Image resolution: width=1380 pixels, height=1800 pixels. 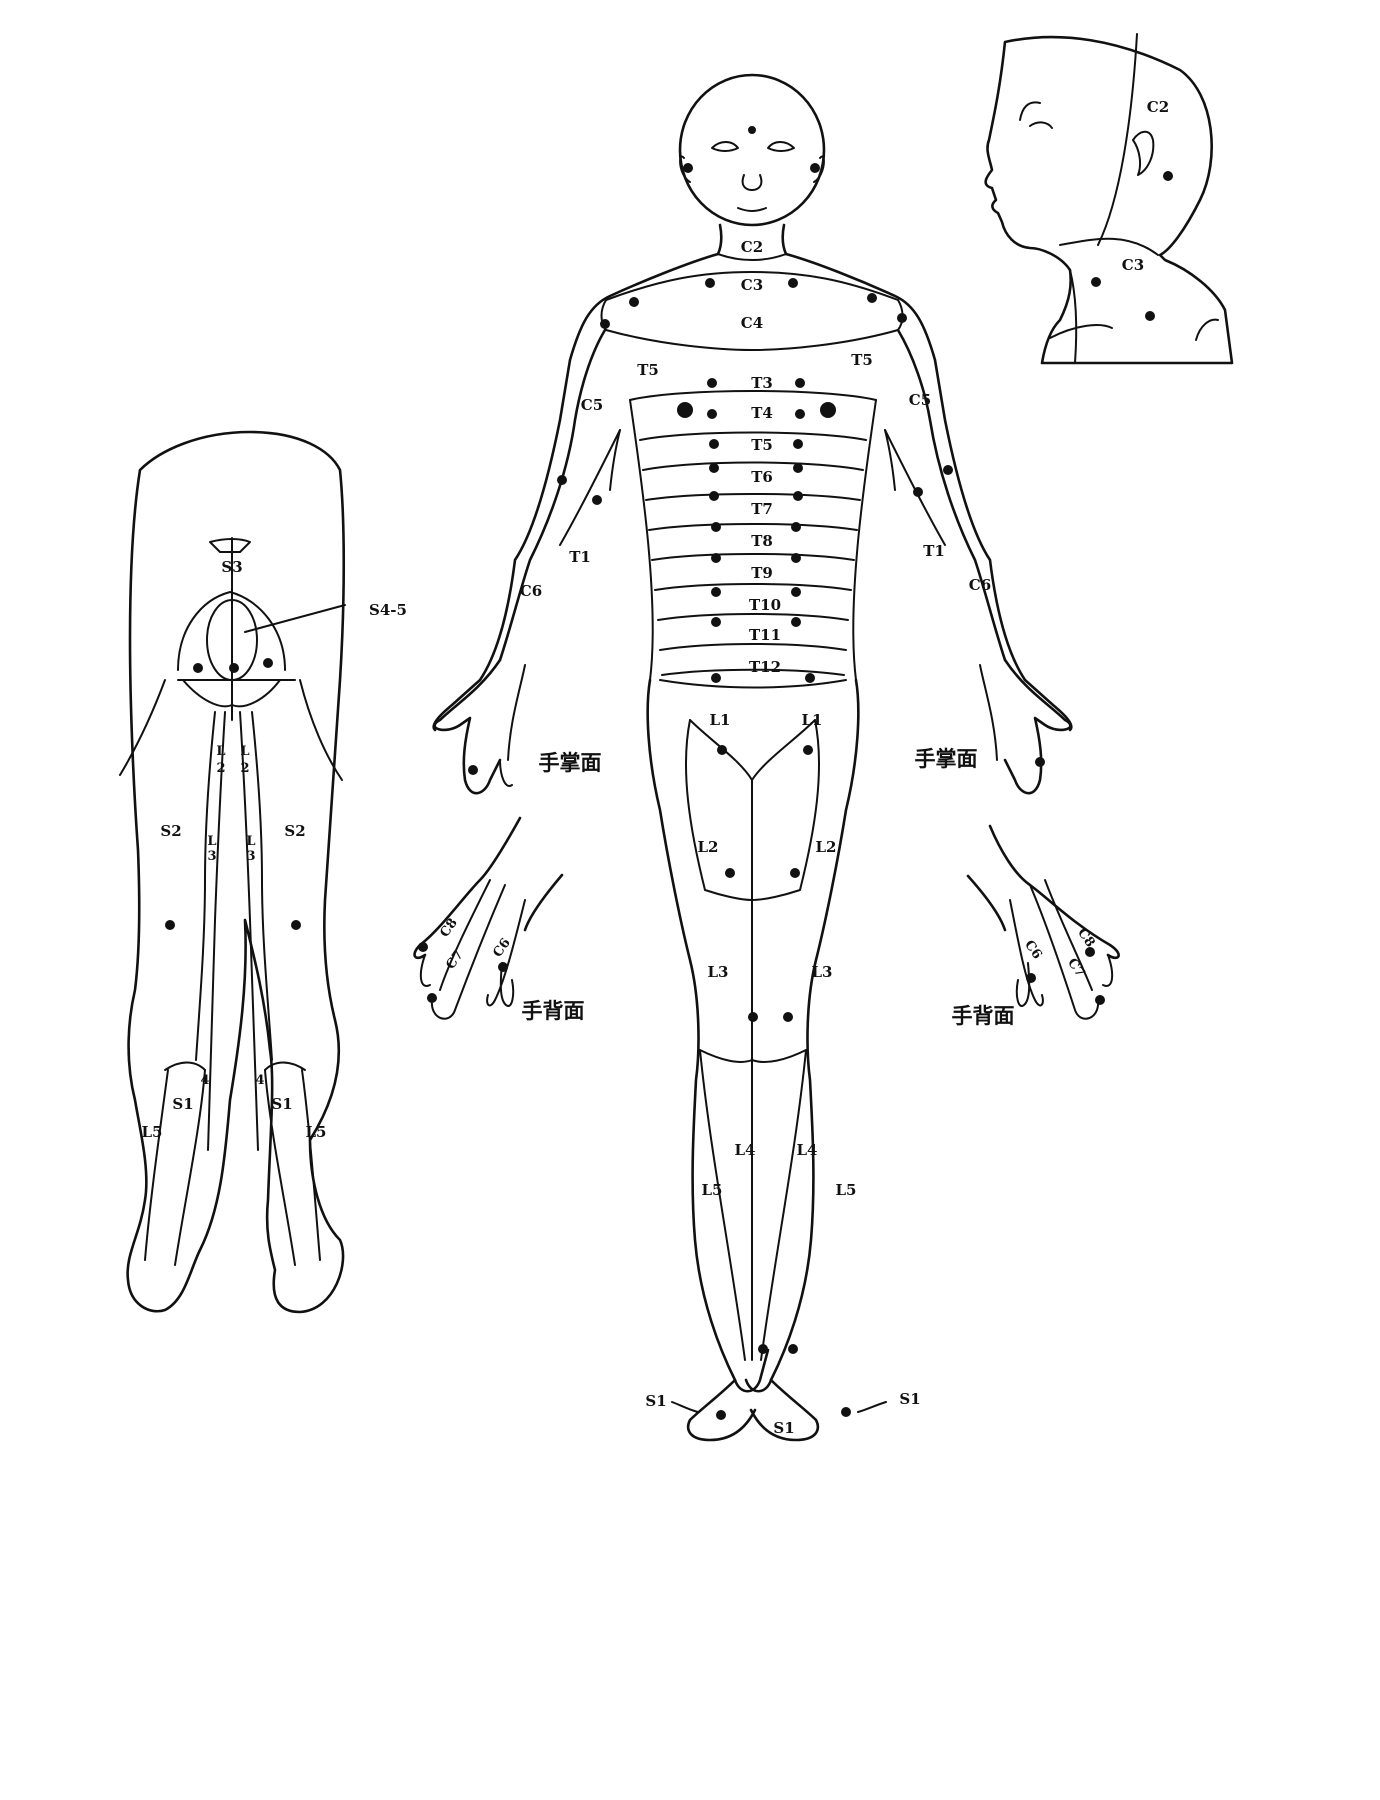 I want to click on front-l5-left-label: L5, so click(x=712, y=1190).